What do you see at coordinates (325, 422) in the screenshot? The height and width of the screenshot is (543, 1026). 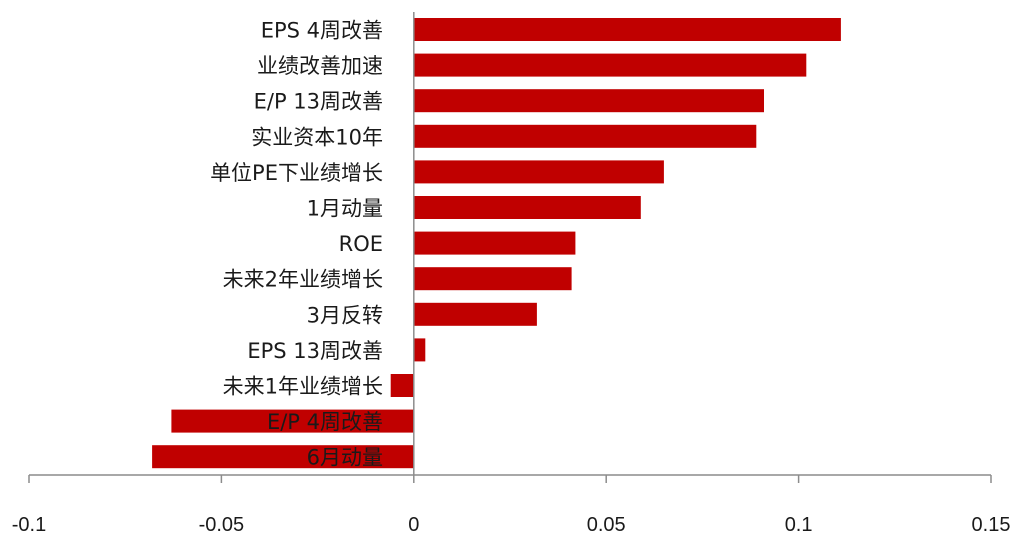 I see `category-label: E/P 4周改善` at bounding box center [325, 422].